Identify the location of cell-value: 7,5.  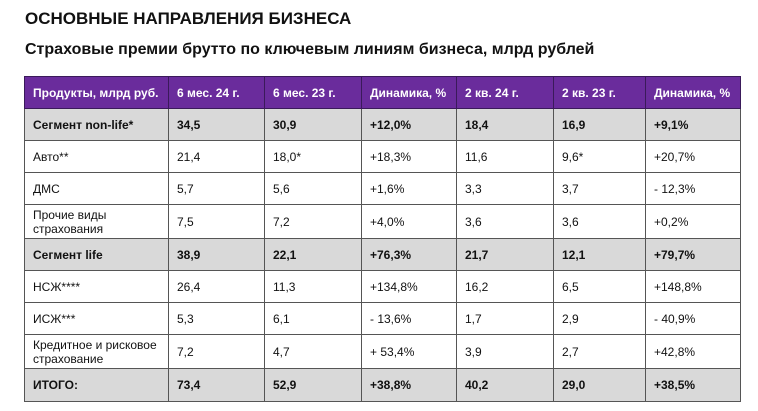
(216, 221).